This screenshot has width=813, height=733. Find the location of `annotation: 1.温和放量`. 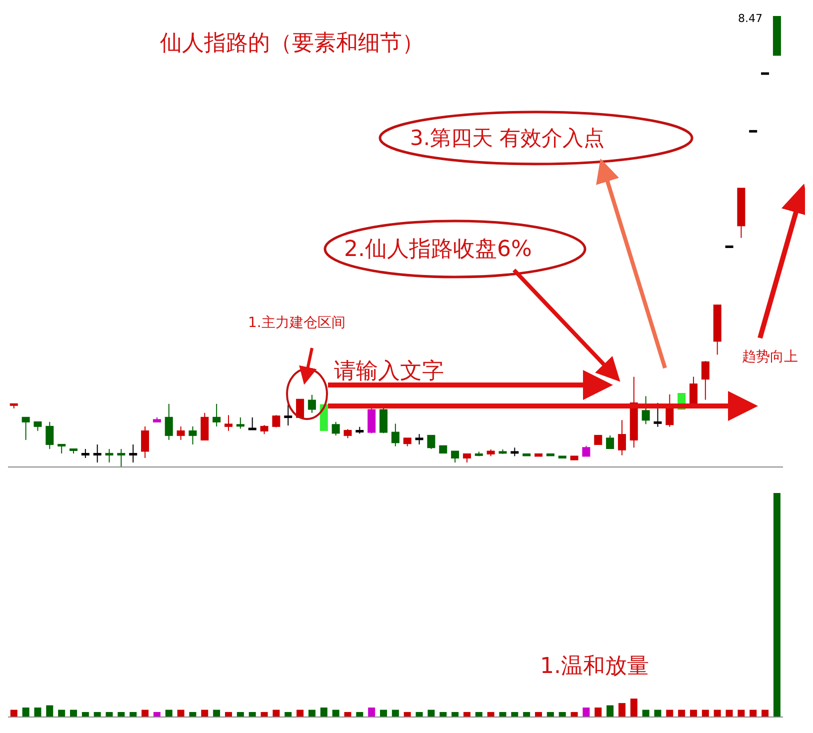

annotation: 1.温和放量 is located at coordinates (594, 667).